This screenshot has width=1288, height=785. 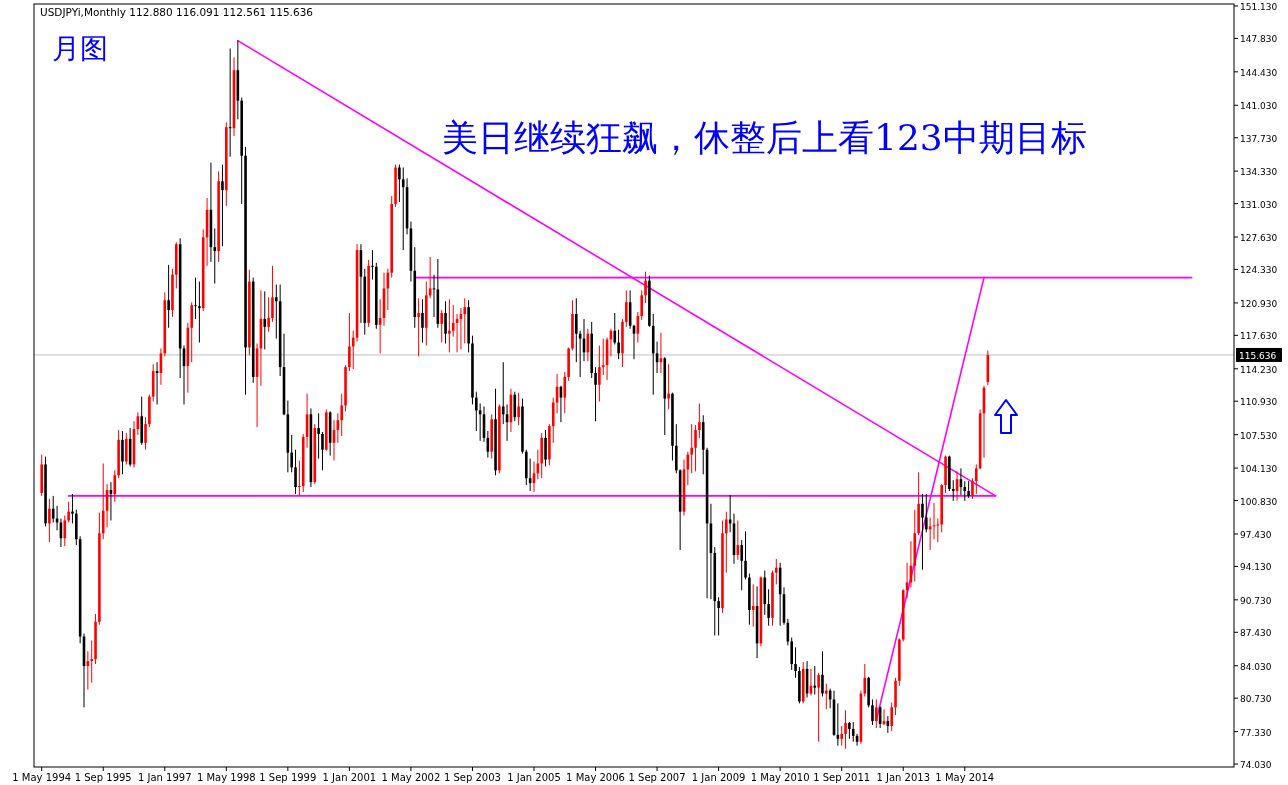 What do you see at coordinates (534, 777) in the screenshot?
I see `x-tick-label: 1 Jan 2005` at bounding box center [534, 777].